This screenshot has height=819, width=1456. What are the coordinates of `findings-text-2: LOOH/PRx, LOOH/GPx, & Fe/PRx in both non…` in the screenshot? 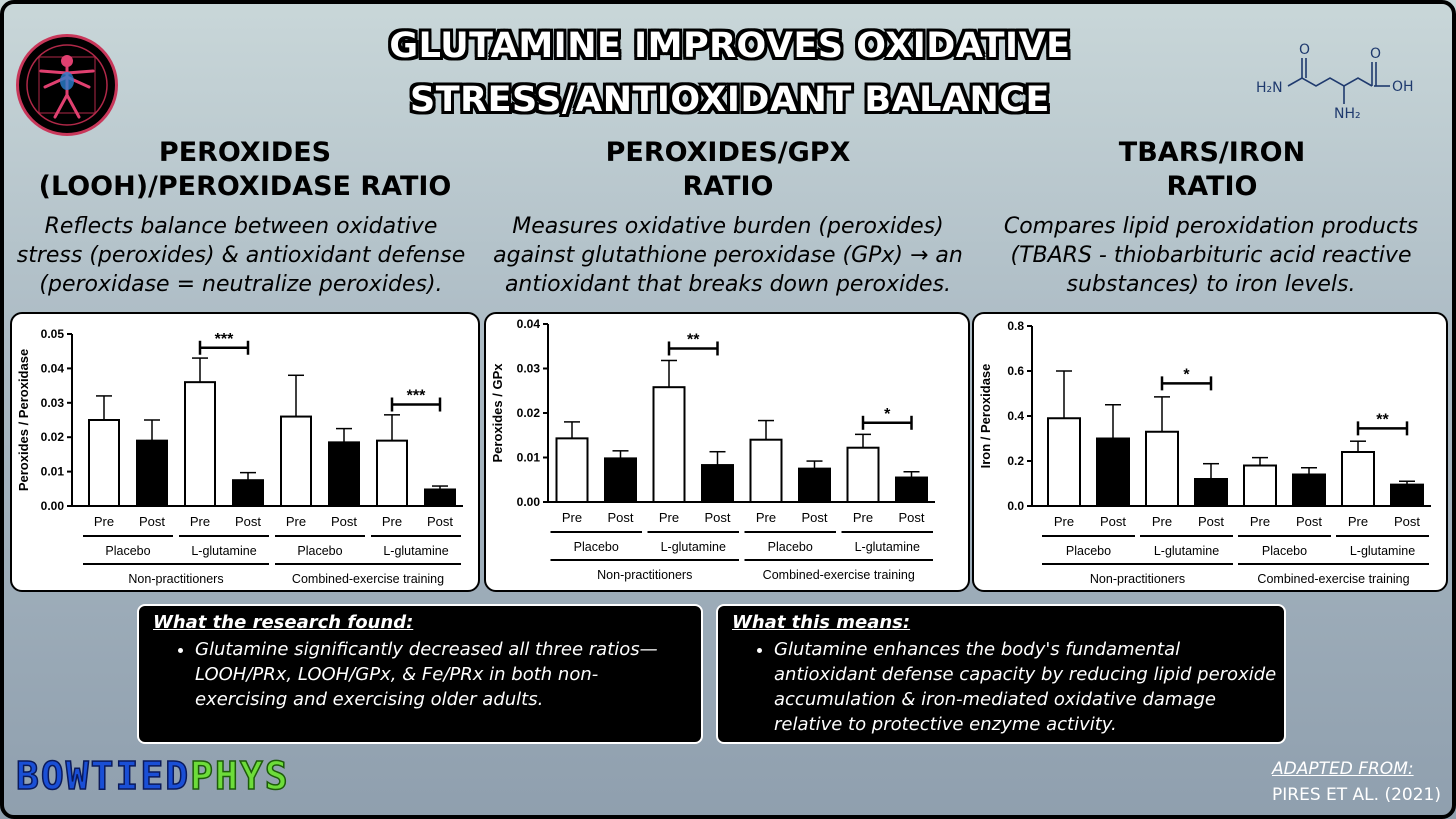 It's located at (397, 674).